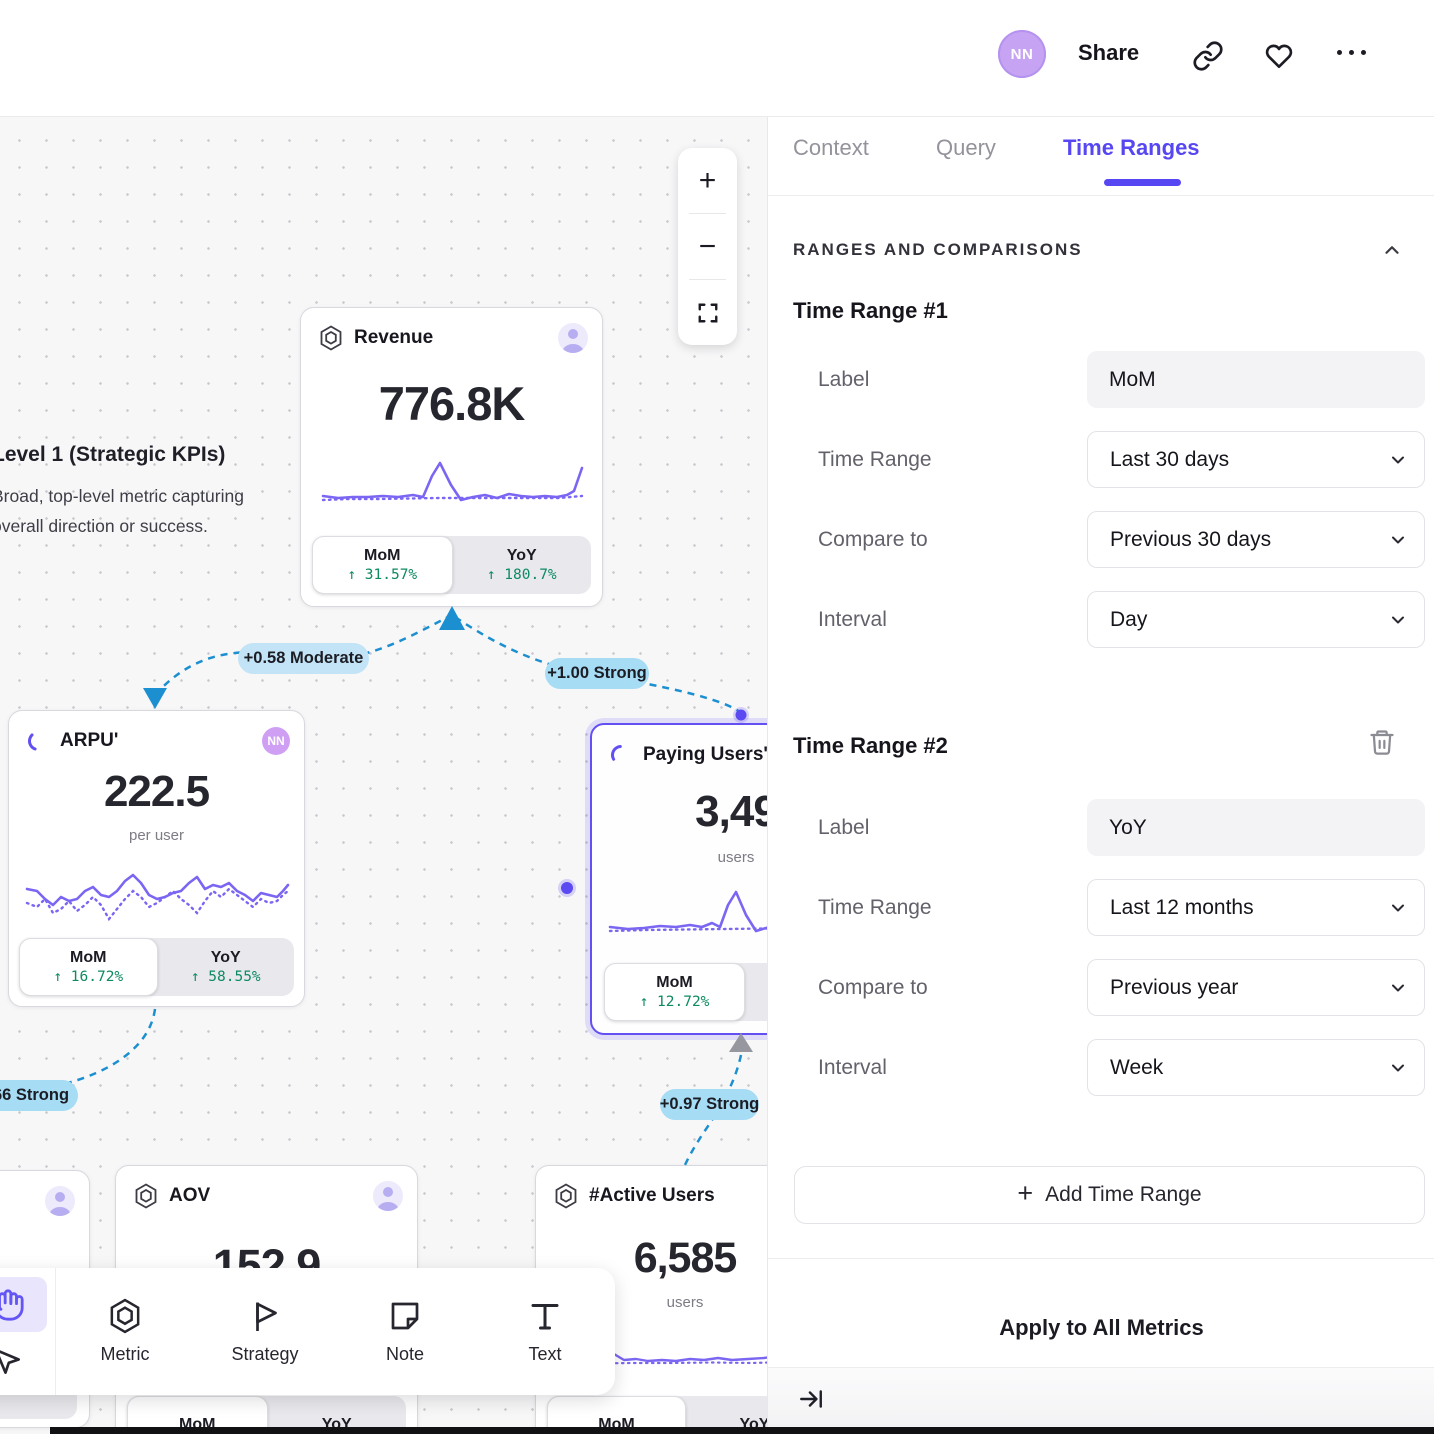  I want to click on minus-icon: −, so click(707, 246).